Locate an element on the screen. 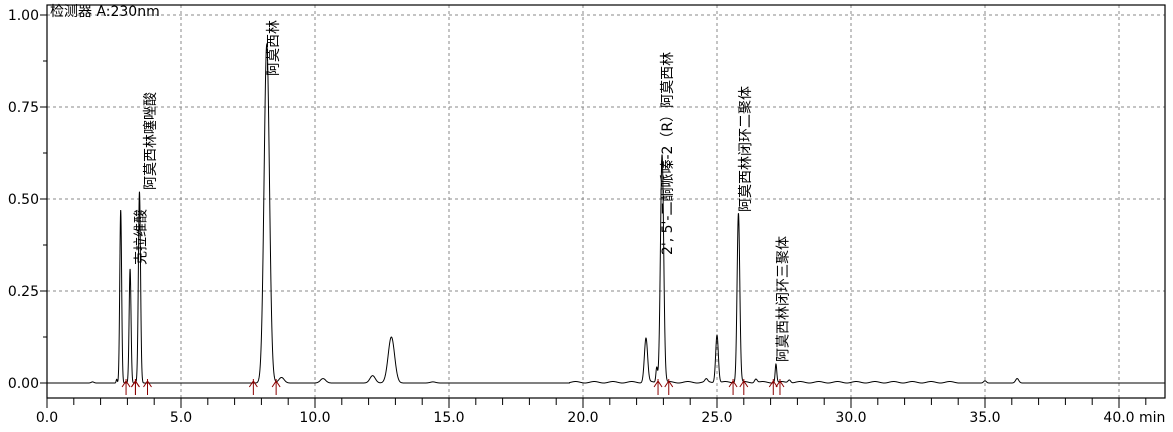  y-tick-label: 1.00 is located at coordinates (23, 16).